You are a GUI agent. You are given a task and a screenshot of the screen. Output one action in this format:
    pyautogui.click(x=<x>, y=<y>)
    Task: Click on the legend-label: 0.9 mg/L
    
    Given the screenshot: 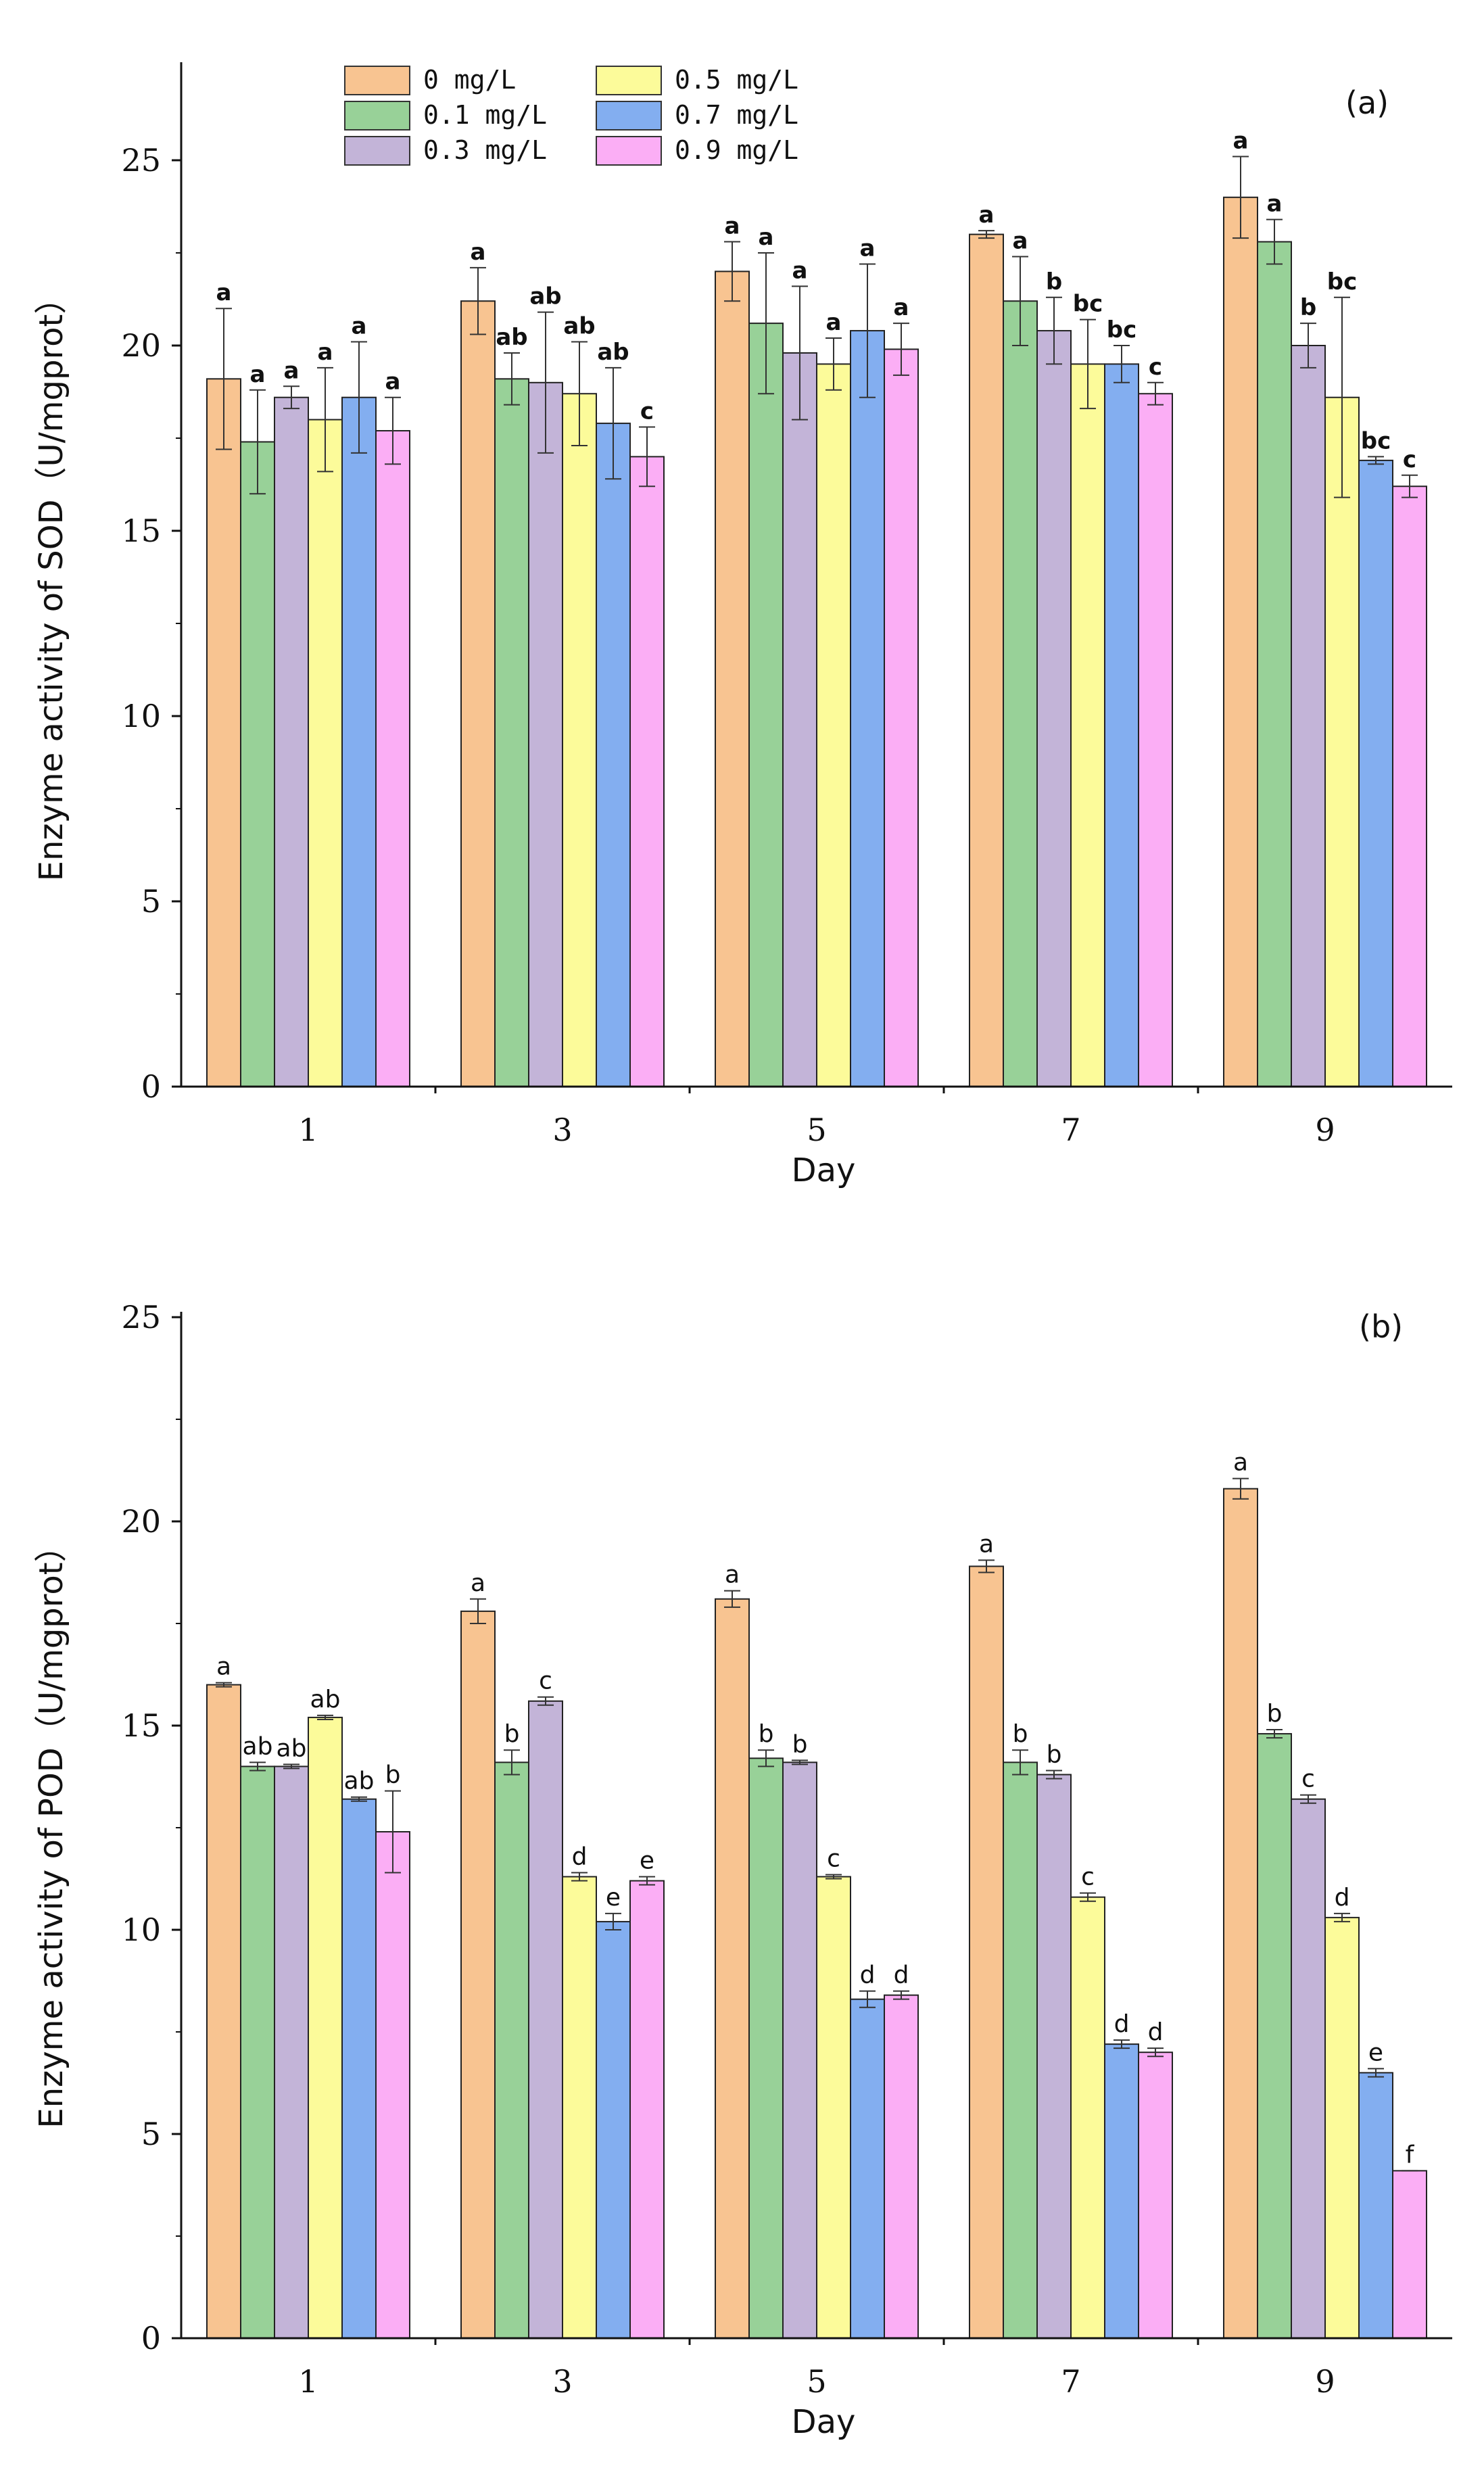 What is the action you would take?
    pyautogui.click(x=737, y=150)
    